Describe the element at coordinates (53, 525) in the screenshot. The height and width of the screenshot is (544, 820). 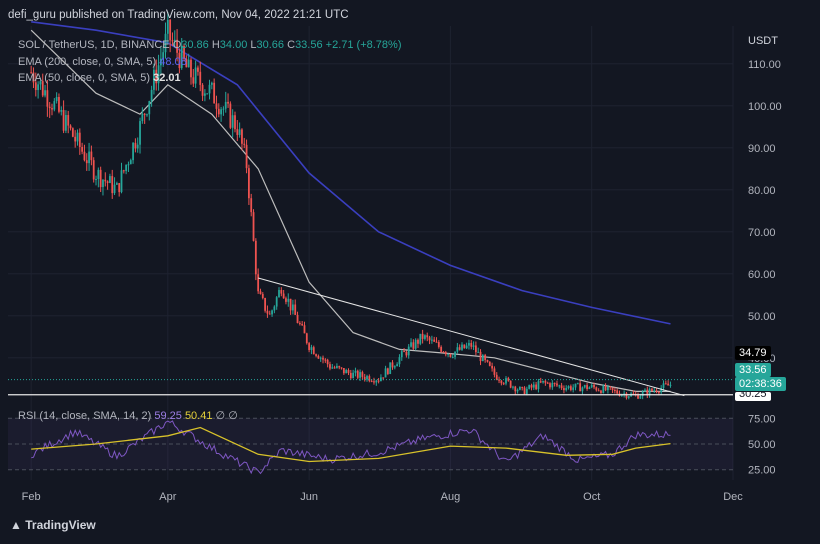
I see `brand-footer: ▲ TradingView` at that location.